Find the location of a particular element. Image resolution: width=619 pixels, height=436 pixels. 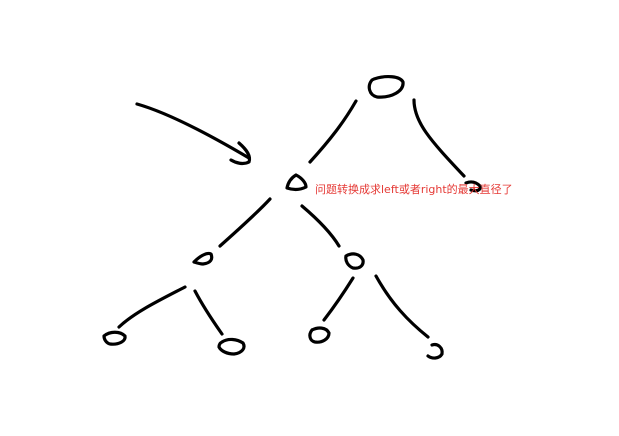

tree-edge-leftright-lrr is located at coordinates (402, 306).